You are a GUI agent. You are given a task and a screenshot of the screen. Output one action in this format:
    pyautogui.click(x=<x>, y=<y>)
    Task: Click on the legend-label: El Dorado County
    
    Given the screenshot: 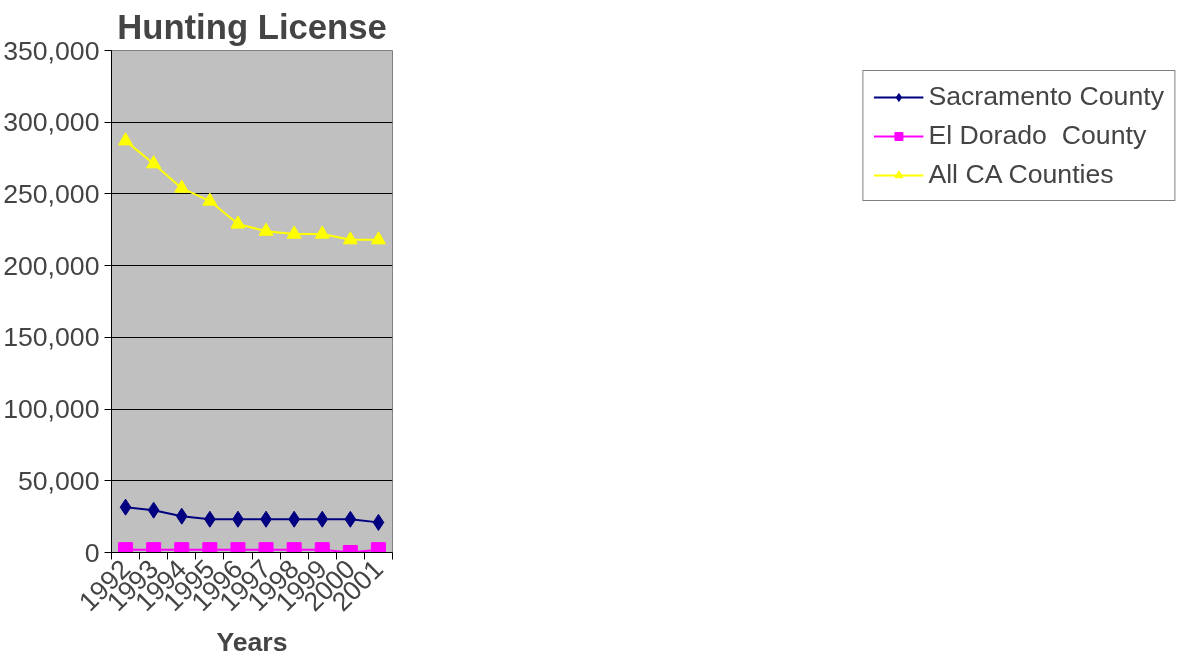 What is the action you would take?
    pyautogui.click(x=1037, y=135)
    